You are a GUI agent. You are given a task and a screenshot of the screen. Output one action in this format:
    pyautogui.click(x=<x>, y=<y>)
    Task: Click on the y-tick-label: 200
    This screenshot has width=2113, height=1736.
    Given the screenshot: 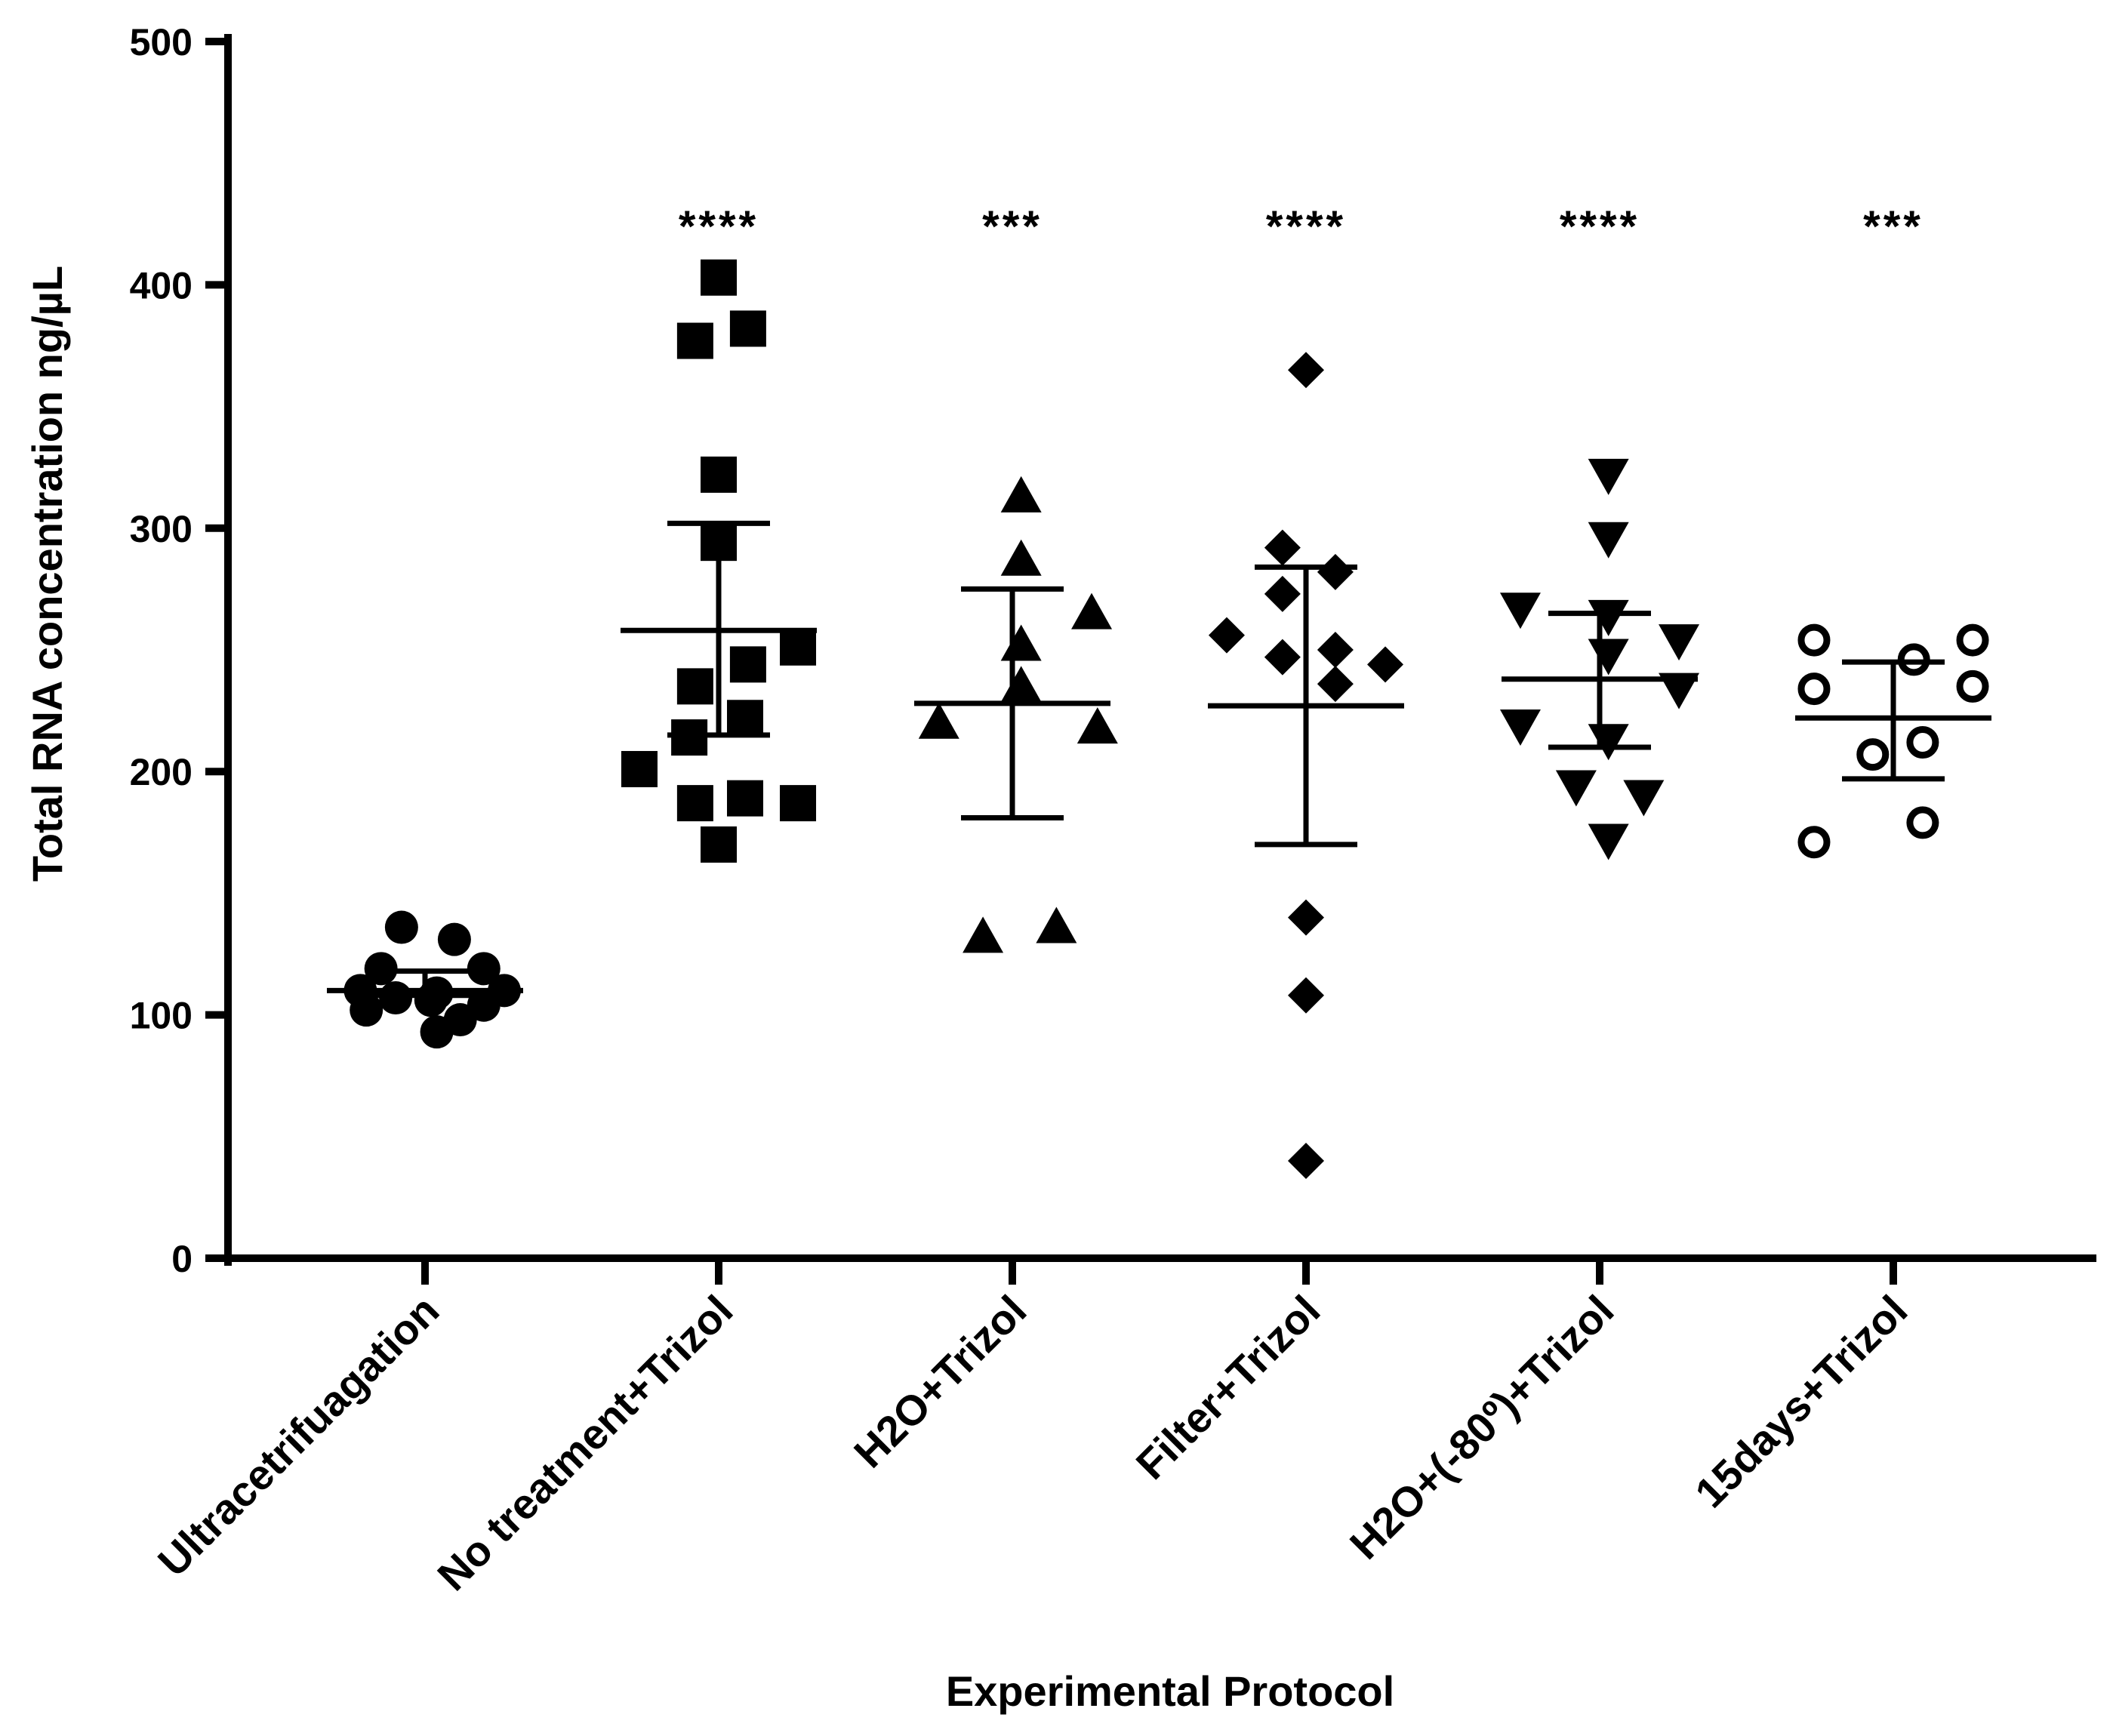 What is the action you would take?
    pyautogui.click(x=161, y=772)
    